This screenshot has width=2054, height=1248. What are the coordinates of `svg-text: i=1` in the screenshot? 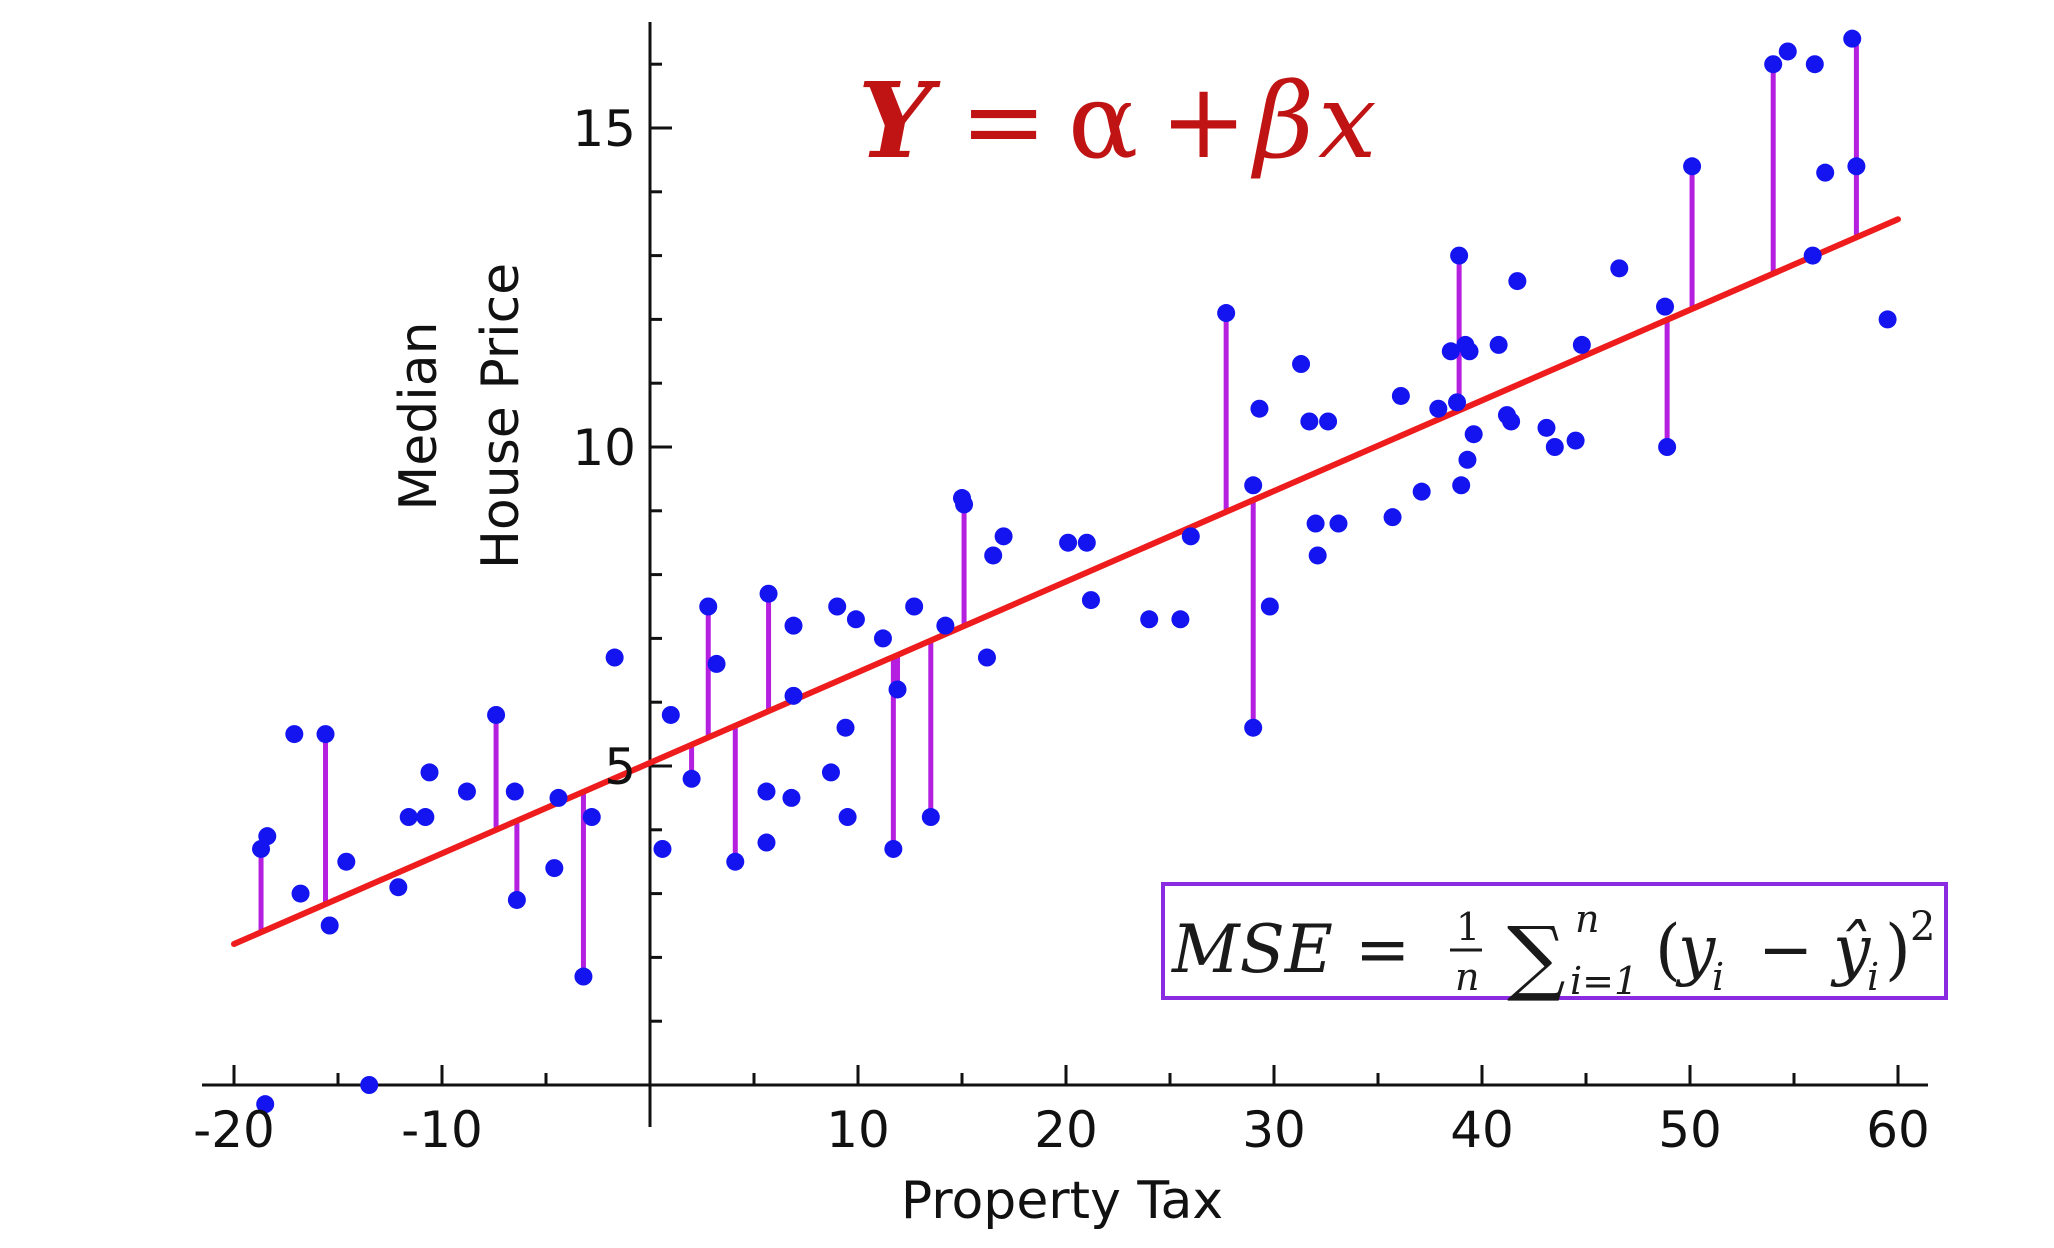 It's located at (1604, 981).